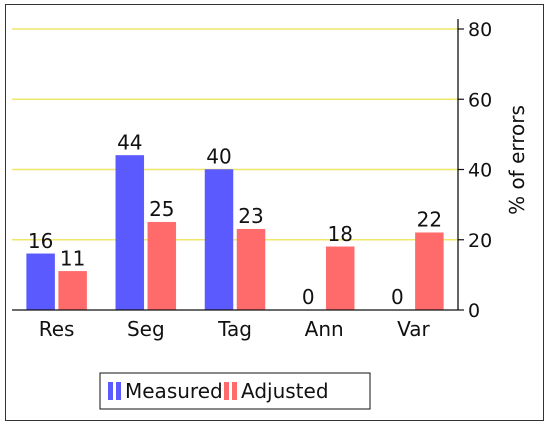  I want to click on bar-measured-seg, so click(130, 233).